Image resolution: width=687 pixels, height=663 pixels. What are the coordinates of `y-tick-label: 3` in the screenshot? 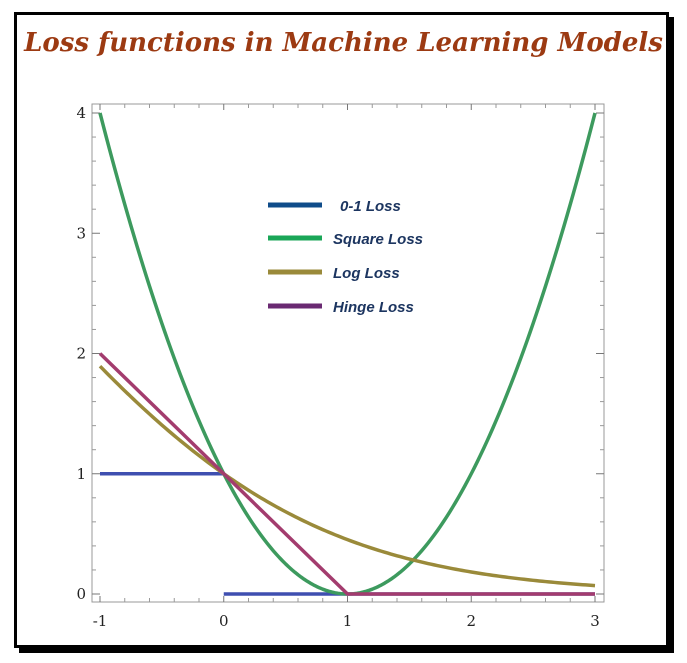 It's located at (81, 233).